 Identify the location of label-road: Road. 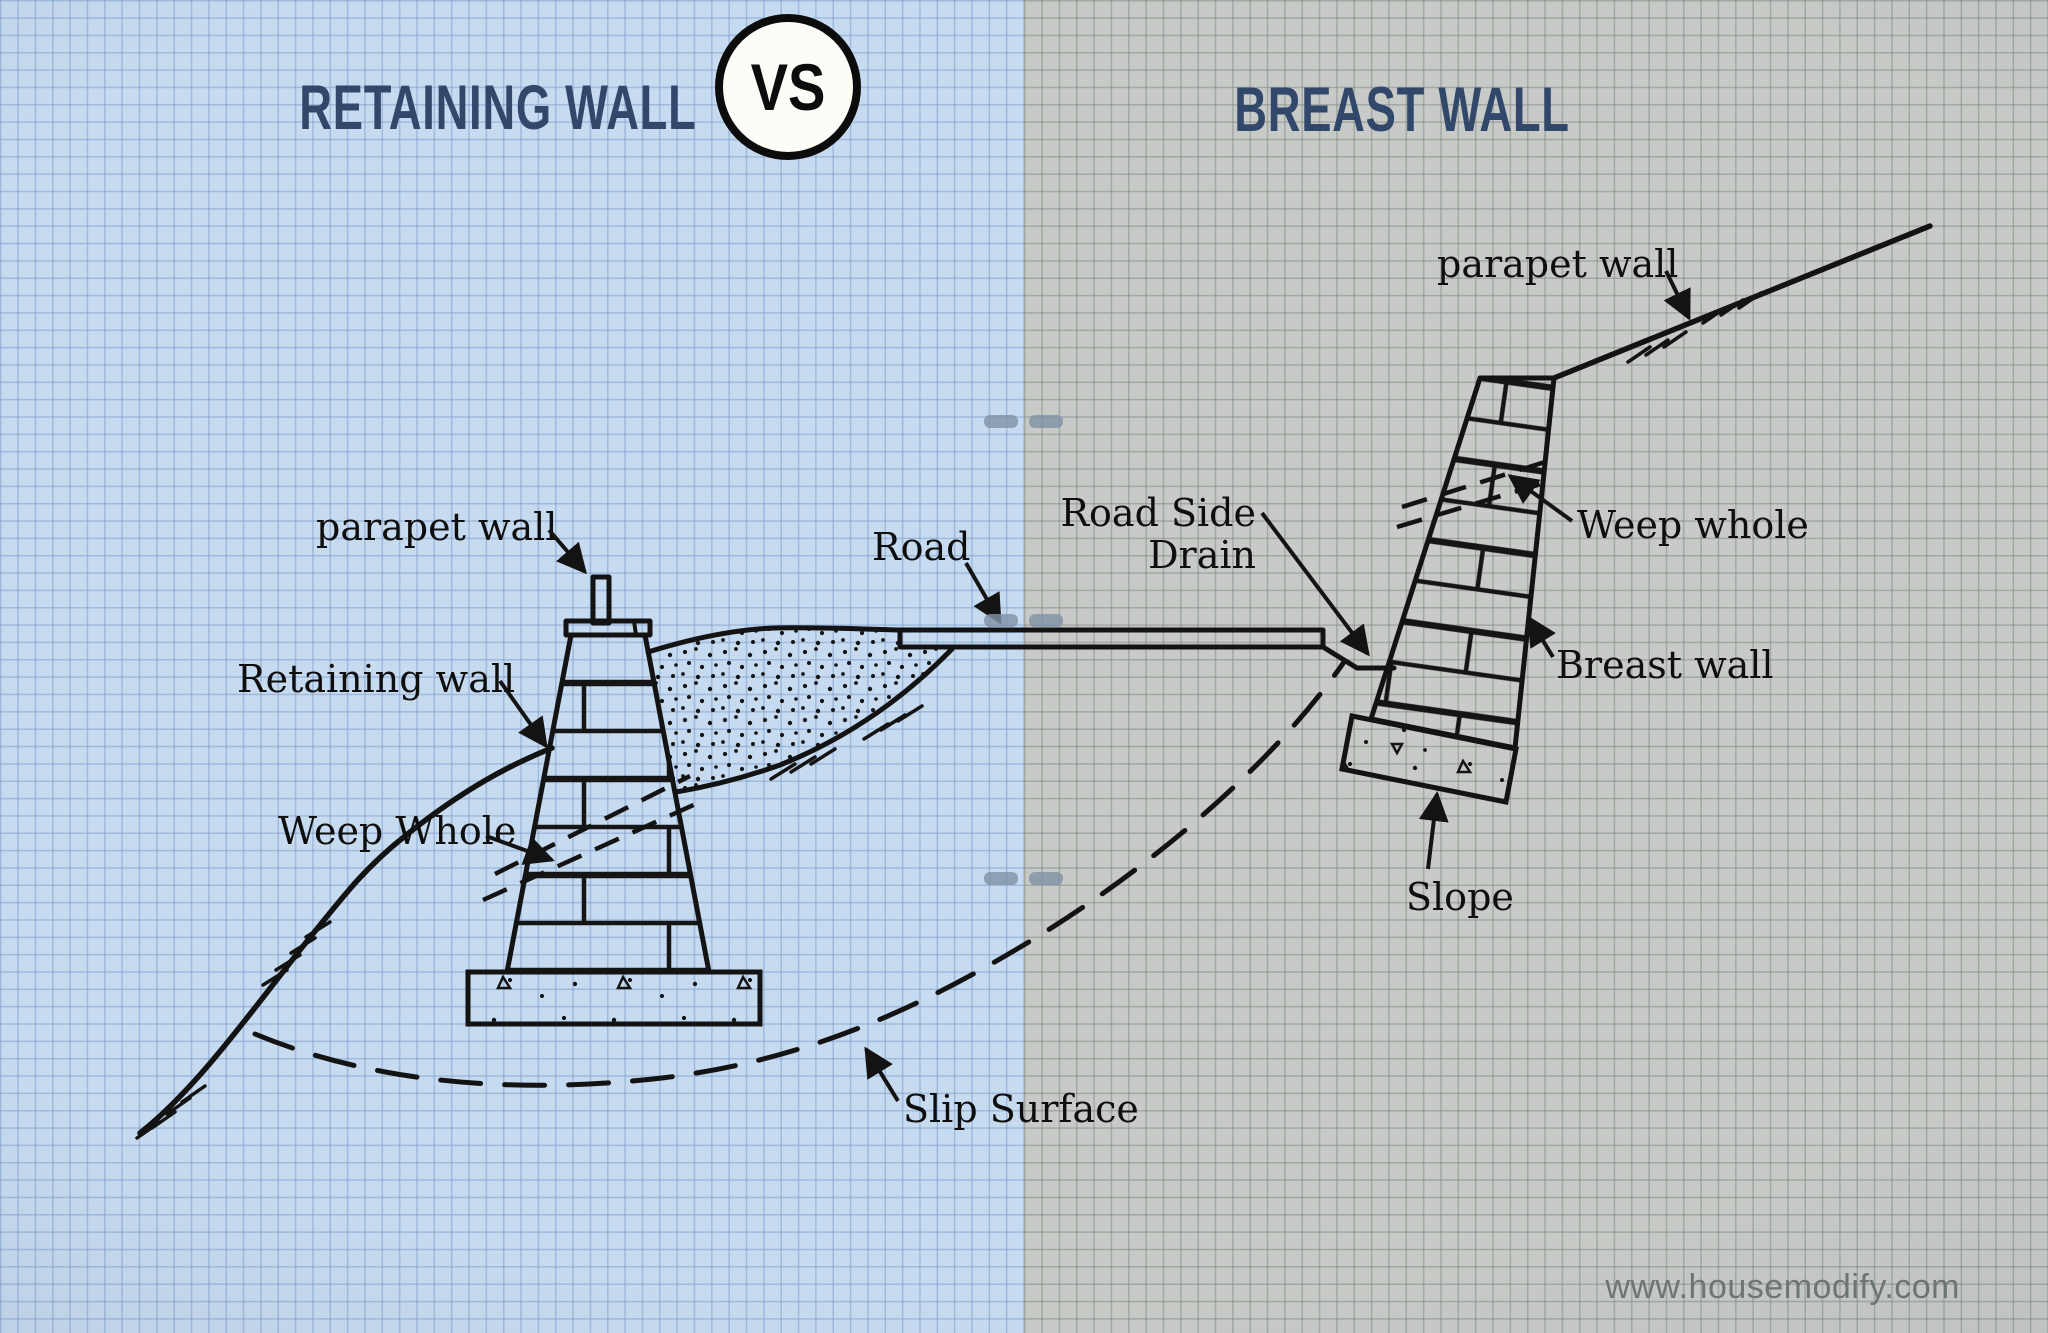
(937, 575).